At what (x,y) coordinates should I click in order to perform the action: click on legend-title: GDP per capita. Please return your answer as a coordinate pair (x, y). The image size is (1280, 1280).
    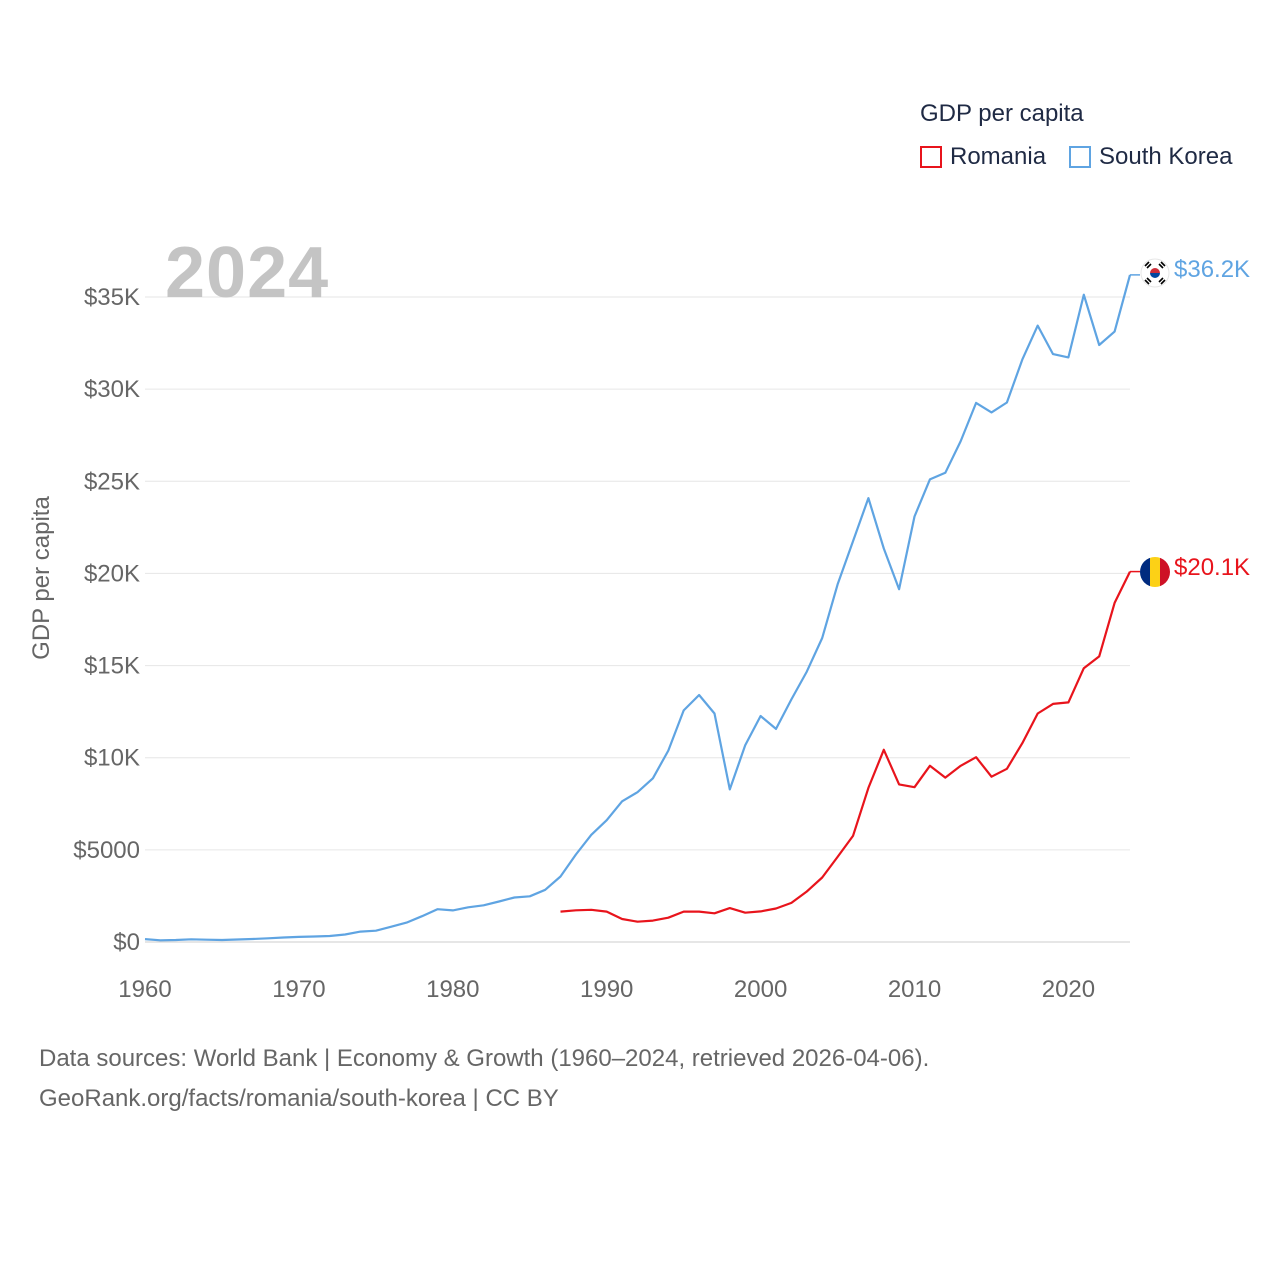
    Looking at the image, I should click on (1002, 113).